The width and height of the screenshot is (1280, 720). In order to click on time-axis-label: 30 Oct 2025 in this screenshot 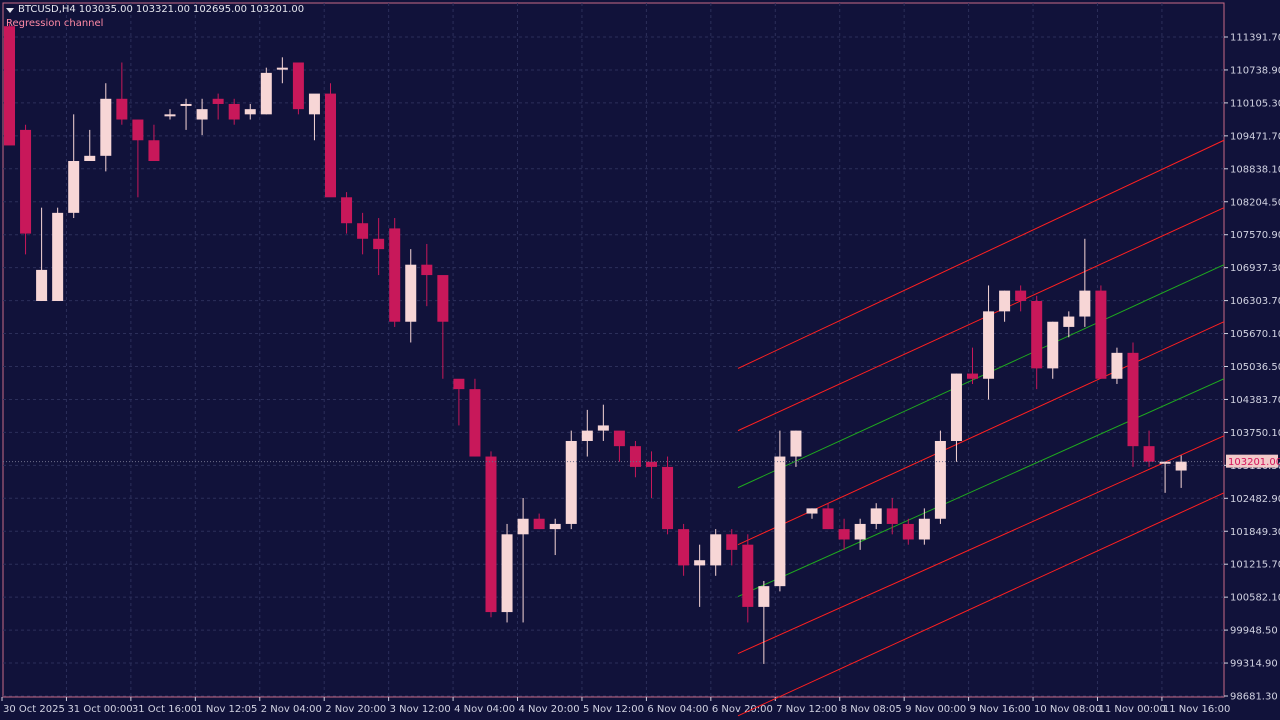, I will do `click(34, 709)`.